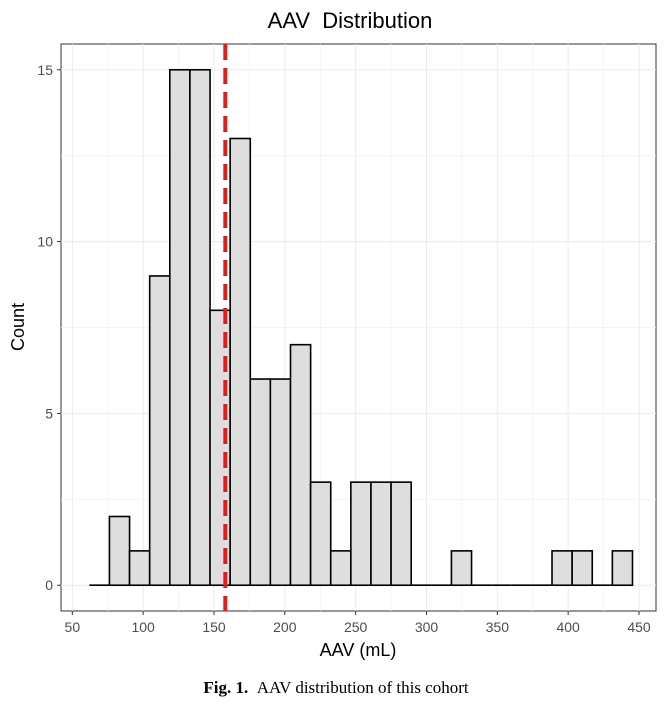 Image resolution: width=672 pixels, height=708 pixels. What do you see at coordinates (45, 70) in the screenshot?
I see `y-tick-label: 15` at bounding box center [45, 70].